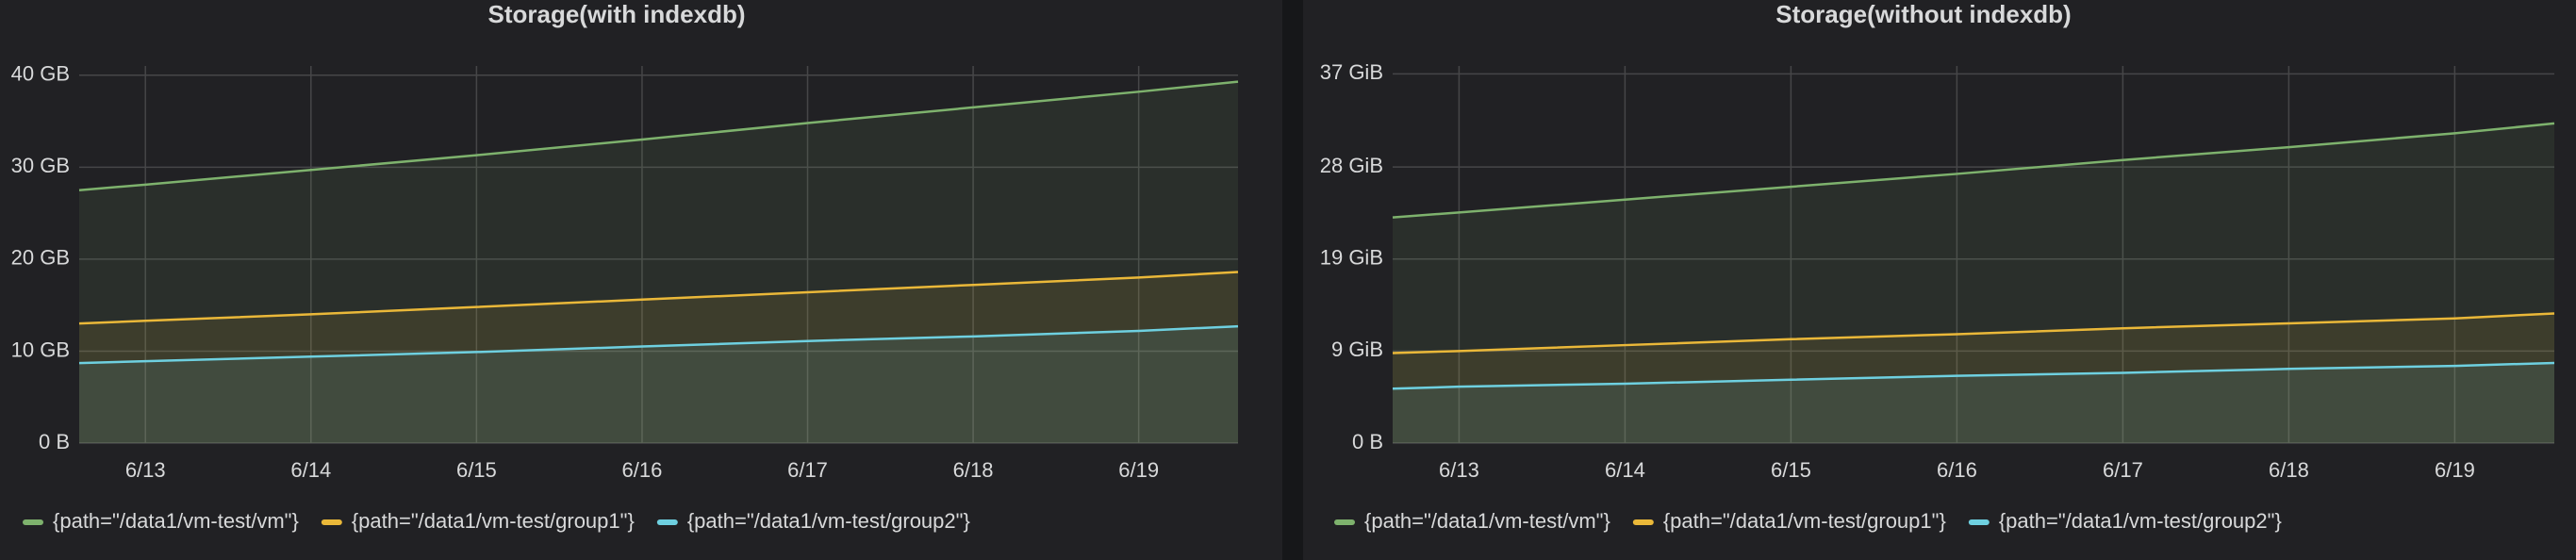 This screenshot has height=560, width=2576. Describe the element at coordinates (1351, 166) in the screenshot. I see `y-tick-label: 28 GiB` at that location.